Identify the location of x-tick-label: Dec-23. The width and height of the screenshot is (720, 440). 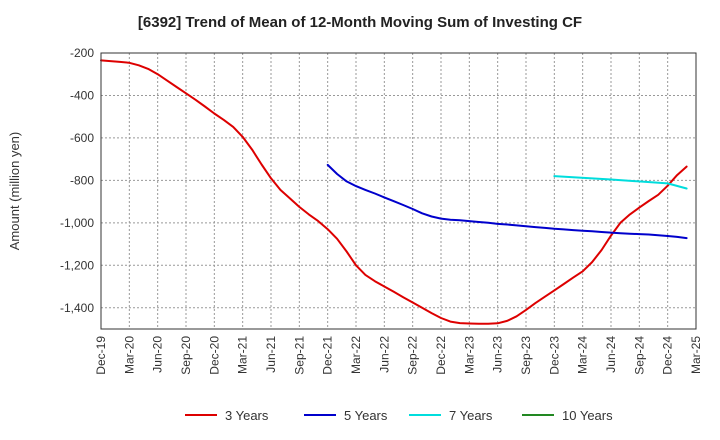
(554, 355).